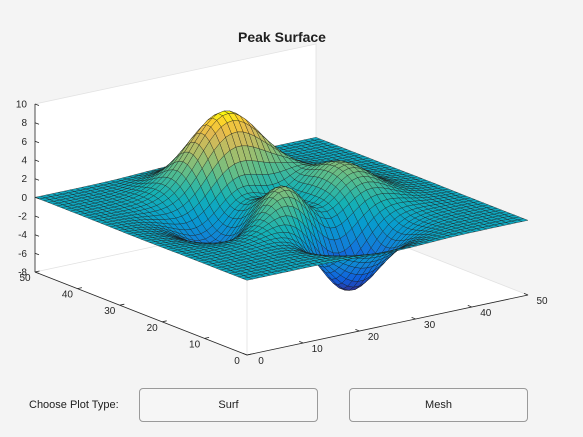  What do you see at coordinates (68, 295) in the screenshot?
I see `y-tick-label: 40` at bounding box center [68, 295].